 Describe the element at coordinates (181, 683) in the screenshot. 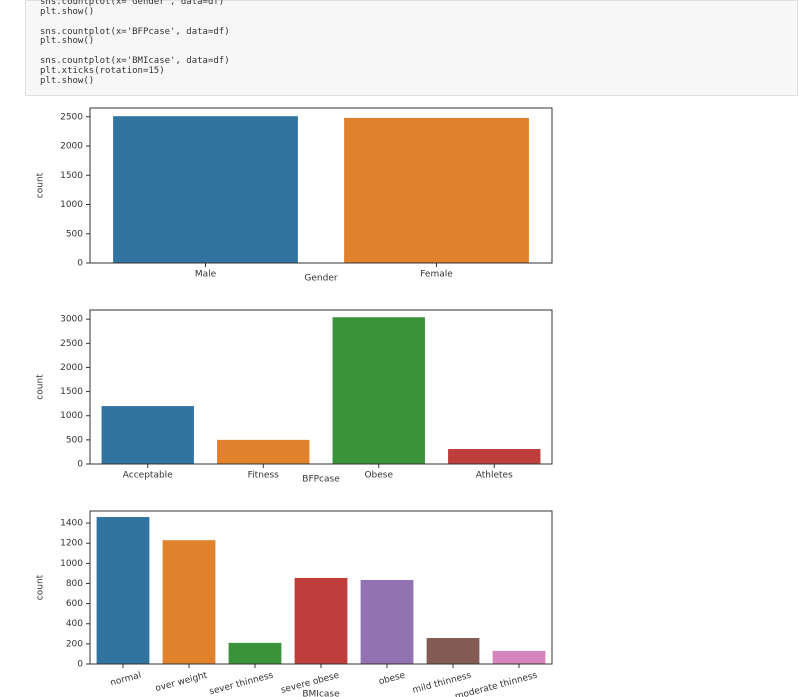

I see `x-tick-label: over weight` at that location.